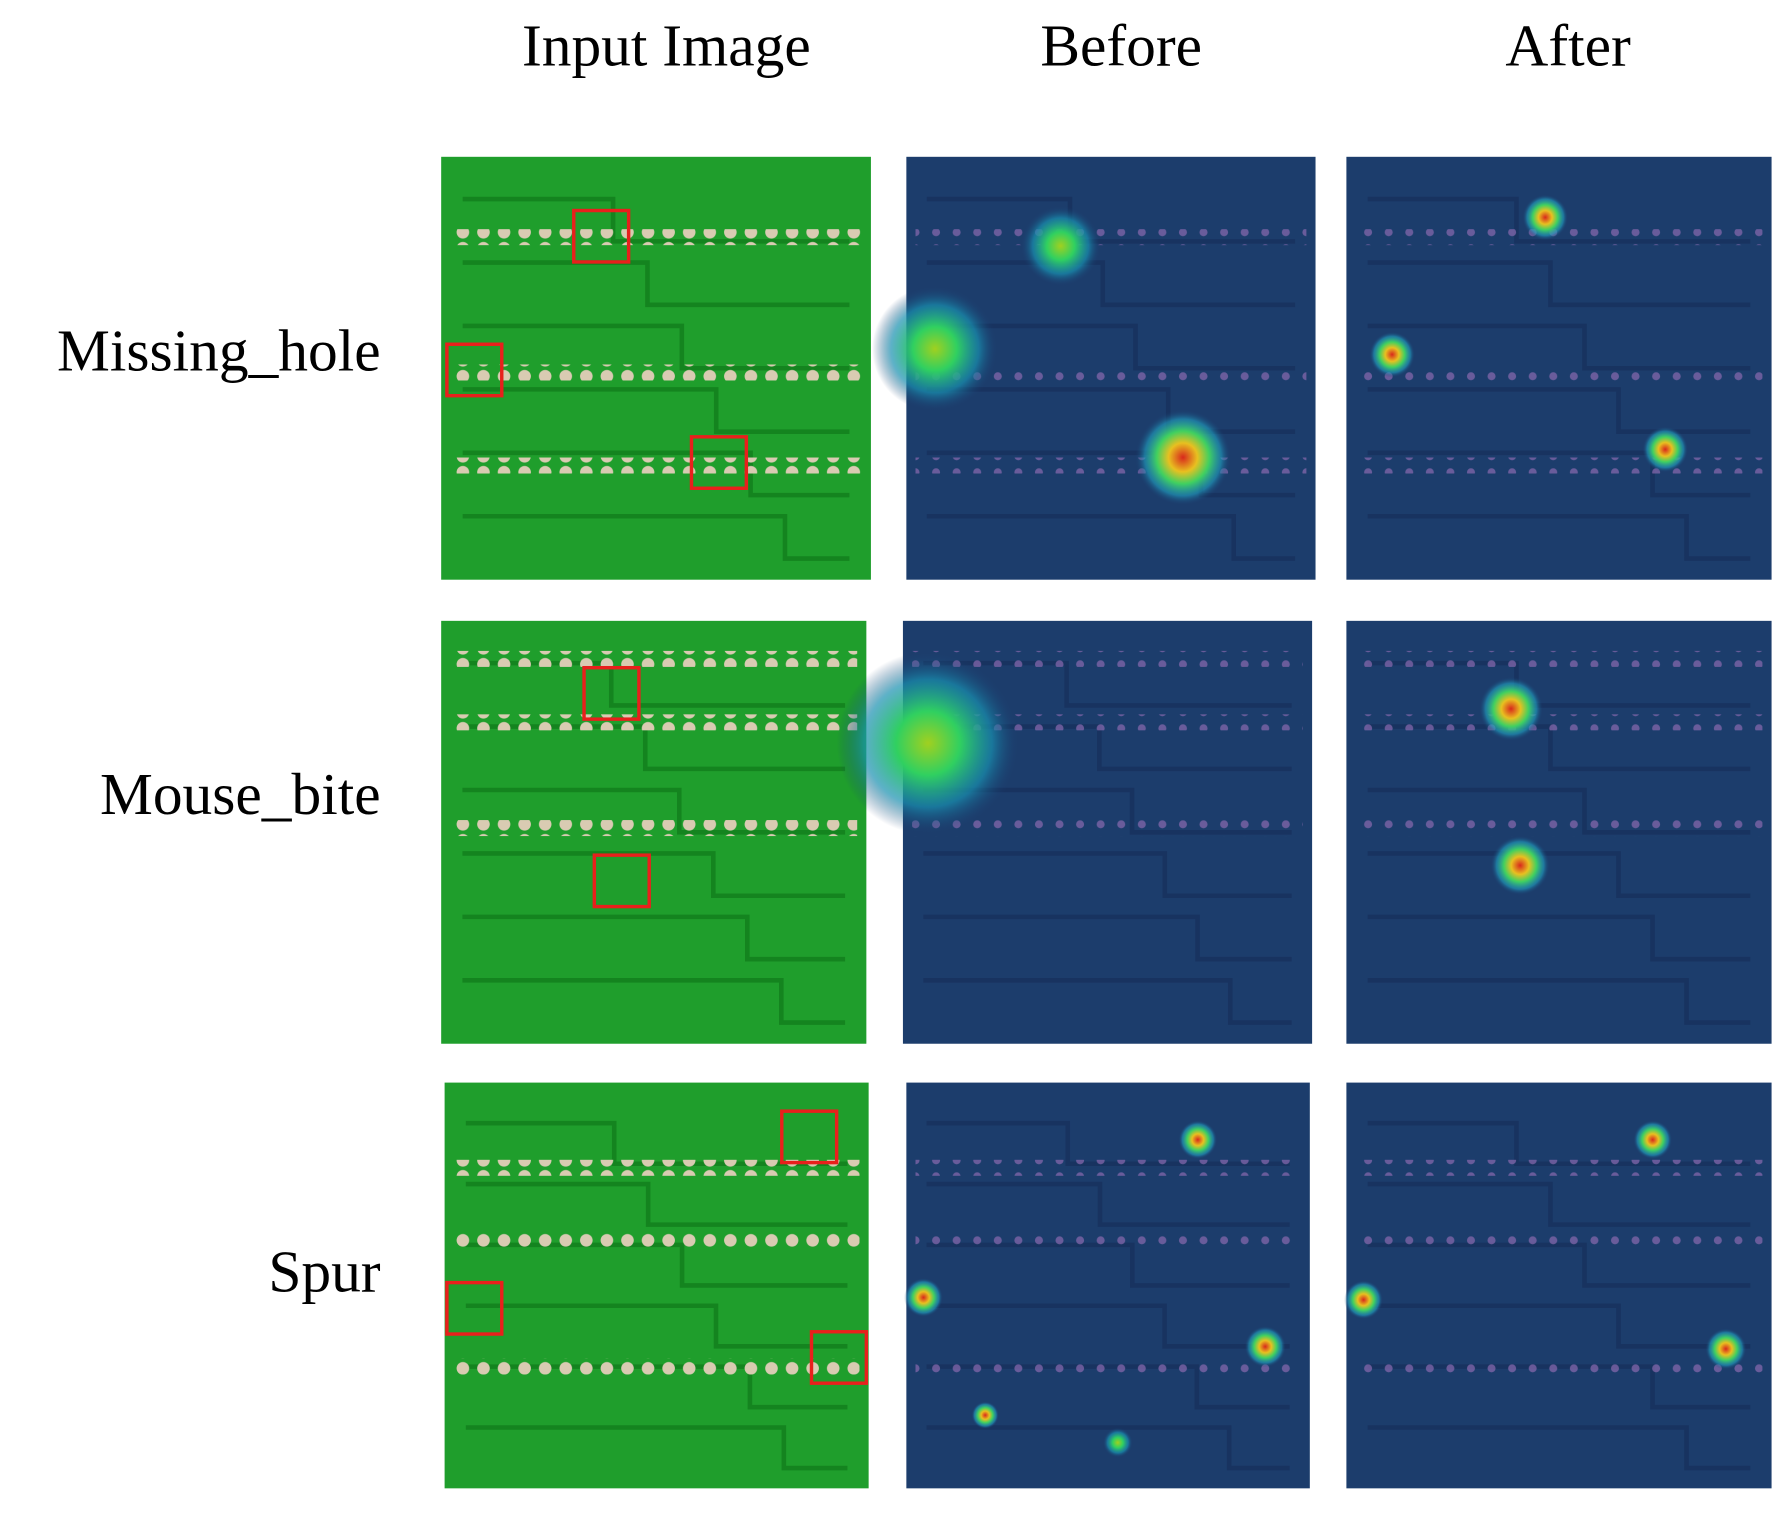  Describe the element at coordinates (219, 350) in the screenshot. I see `row-label: Missing_hole` at that location.